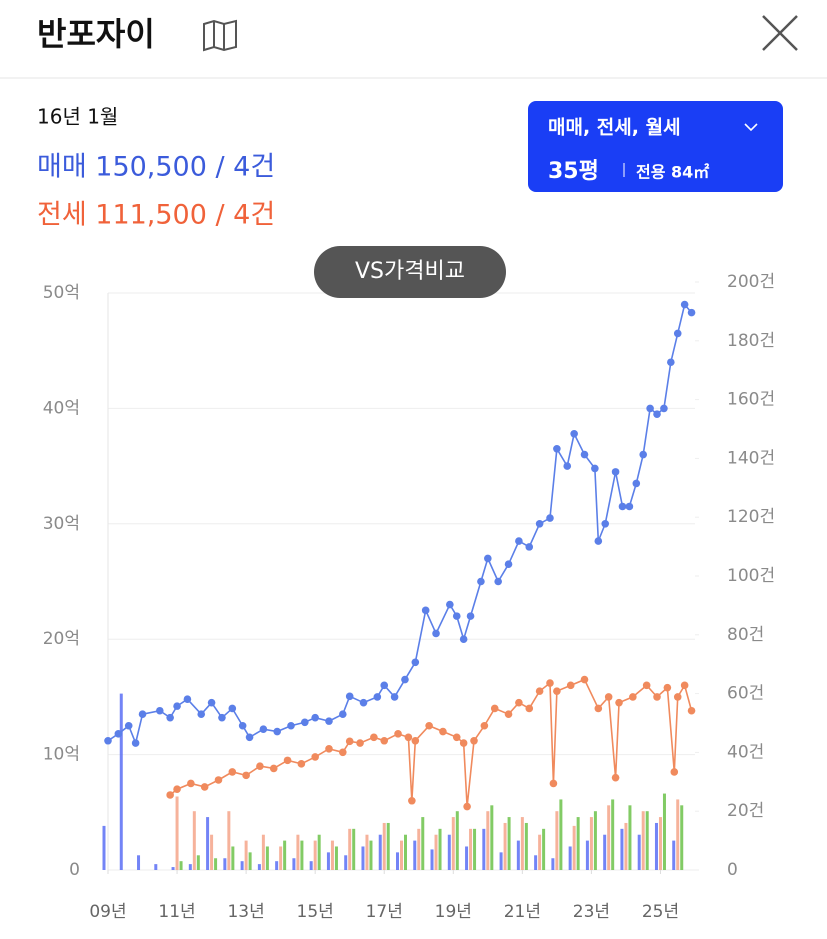 The image size is (827, 939). I want to click on filter-label: 매매, 전세, 월세, so click(614, 128).